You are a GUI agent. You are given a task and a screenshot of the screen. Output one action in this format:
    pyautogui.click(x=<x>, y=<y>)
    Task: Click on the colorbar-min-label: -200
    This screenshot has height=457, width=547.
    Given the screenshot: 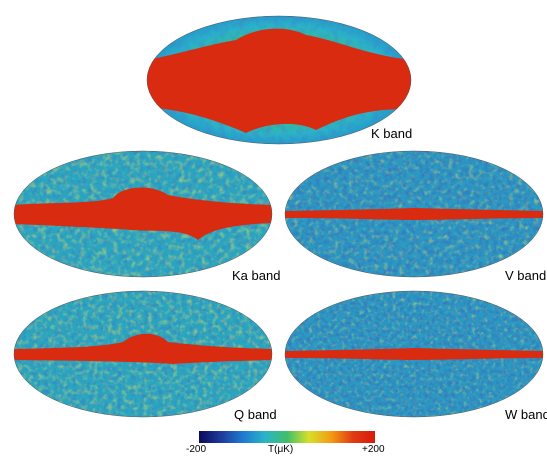 What is the action you would take?
    pyautogui.click(x=196, y=449)
    